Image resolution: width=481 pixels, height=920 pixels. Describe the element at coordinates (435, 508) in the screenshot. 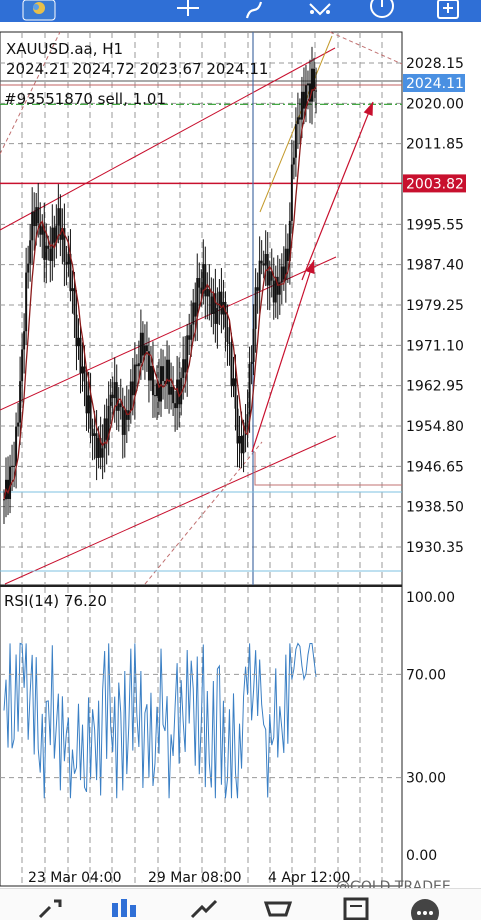

I see `price-axis-label: 1938.50` at that location.